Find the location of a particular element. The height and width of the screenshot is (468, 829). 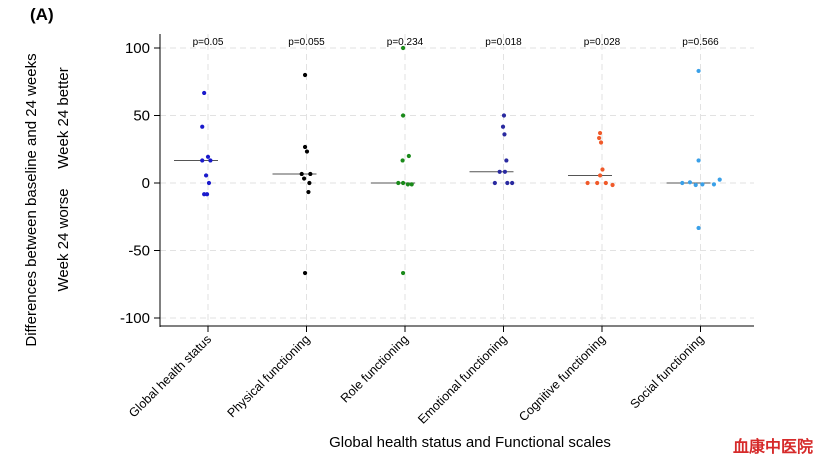

watermark-text: 血康中医院 is located at coordinates (773, 446).